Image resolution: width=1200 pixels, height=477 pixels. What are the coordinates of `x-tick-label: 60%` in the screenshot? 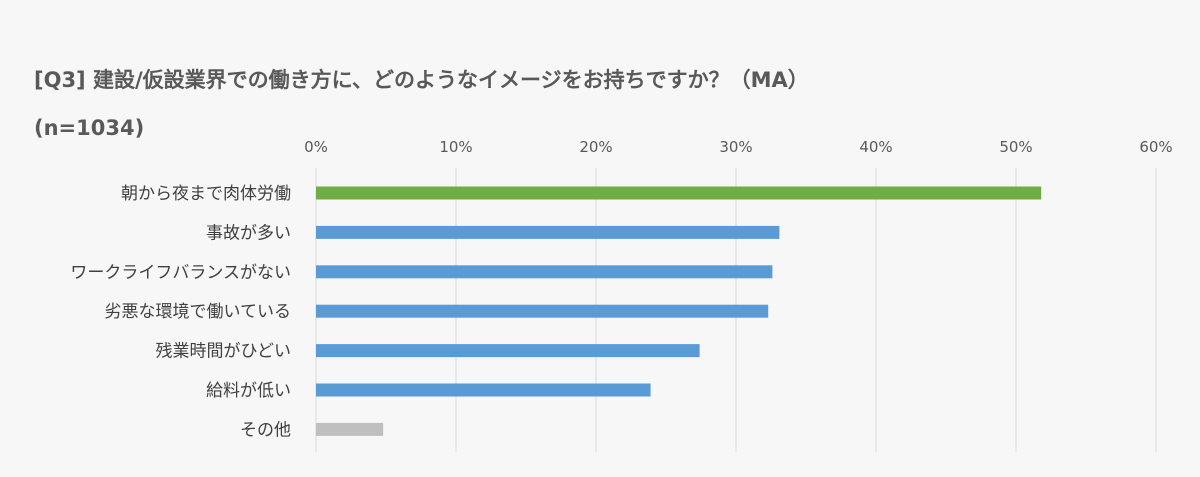 It's located at (1155, 147).